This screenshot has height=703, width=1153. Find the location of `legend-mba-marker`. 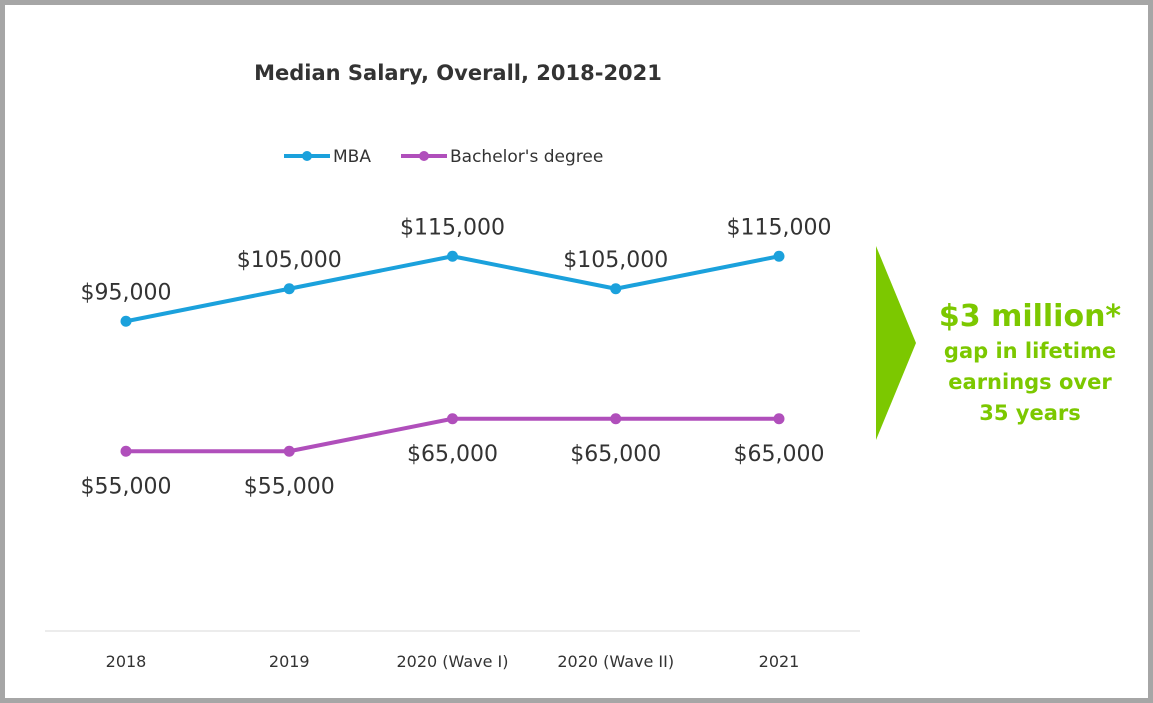

legend-mba-marker is located at coordinates (307, 156).